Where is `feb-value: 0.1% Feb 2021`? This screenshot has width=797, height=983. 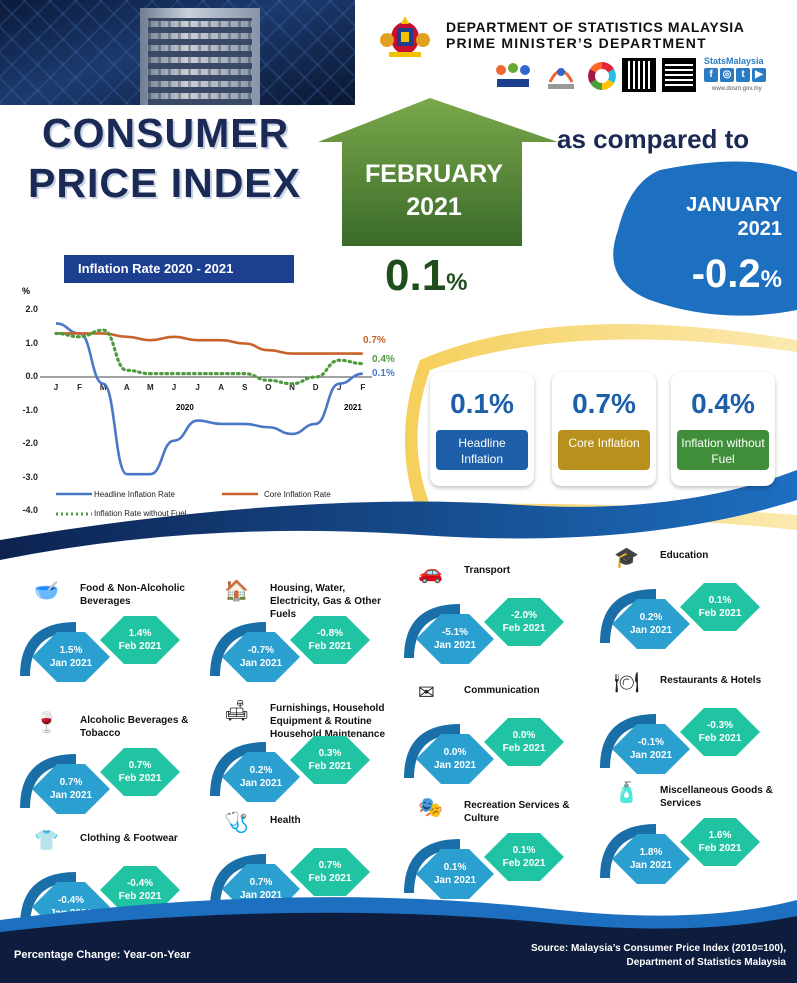
feb-value: 0.1% Feb 2021 is located at coordinates (720, 607).